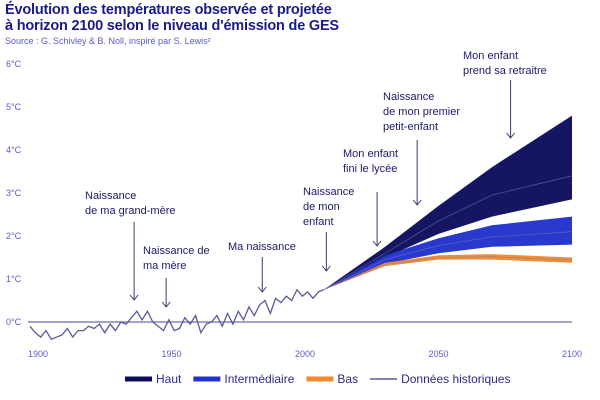 This screenshot has width=600, height=400. What do you see at coordinates (38, 354) in the screenshot?
I see `x-tick-label: 1900` at bounding box center [38, 354].